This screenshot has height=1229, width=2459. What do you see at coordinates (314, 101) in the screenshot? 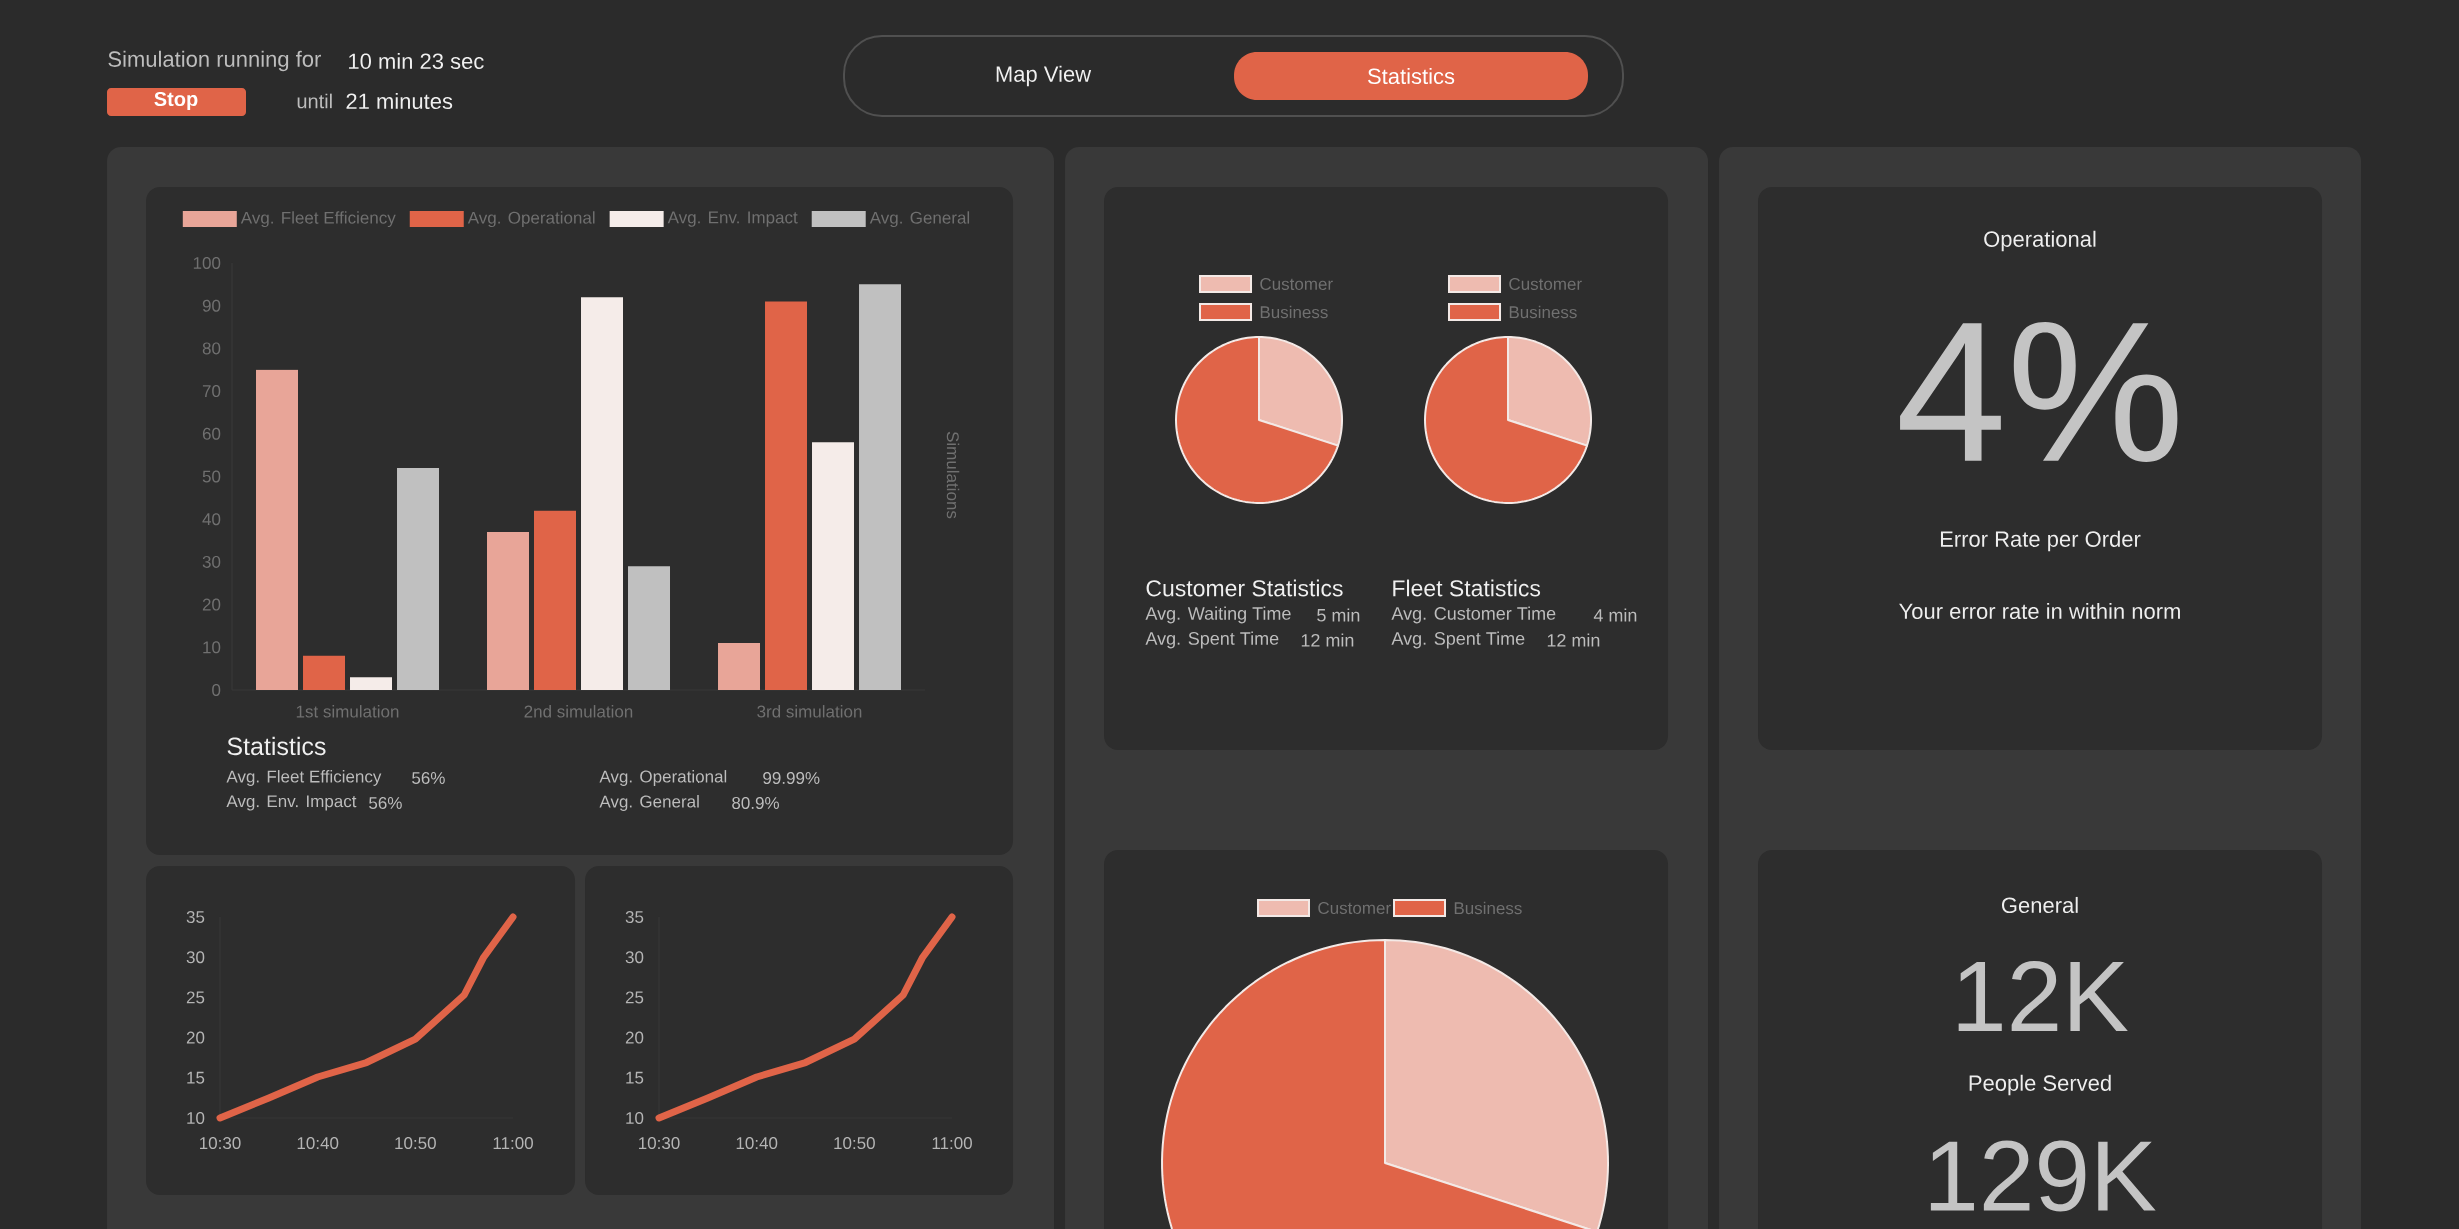
I see `text: until` at bounding box center [314, 101].